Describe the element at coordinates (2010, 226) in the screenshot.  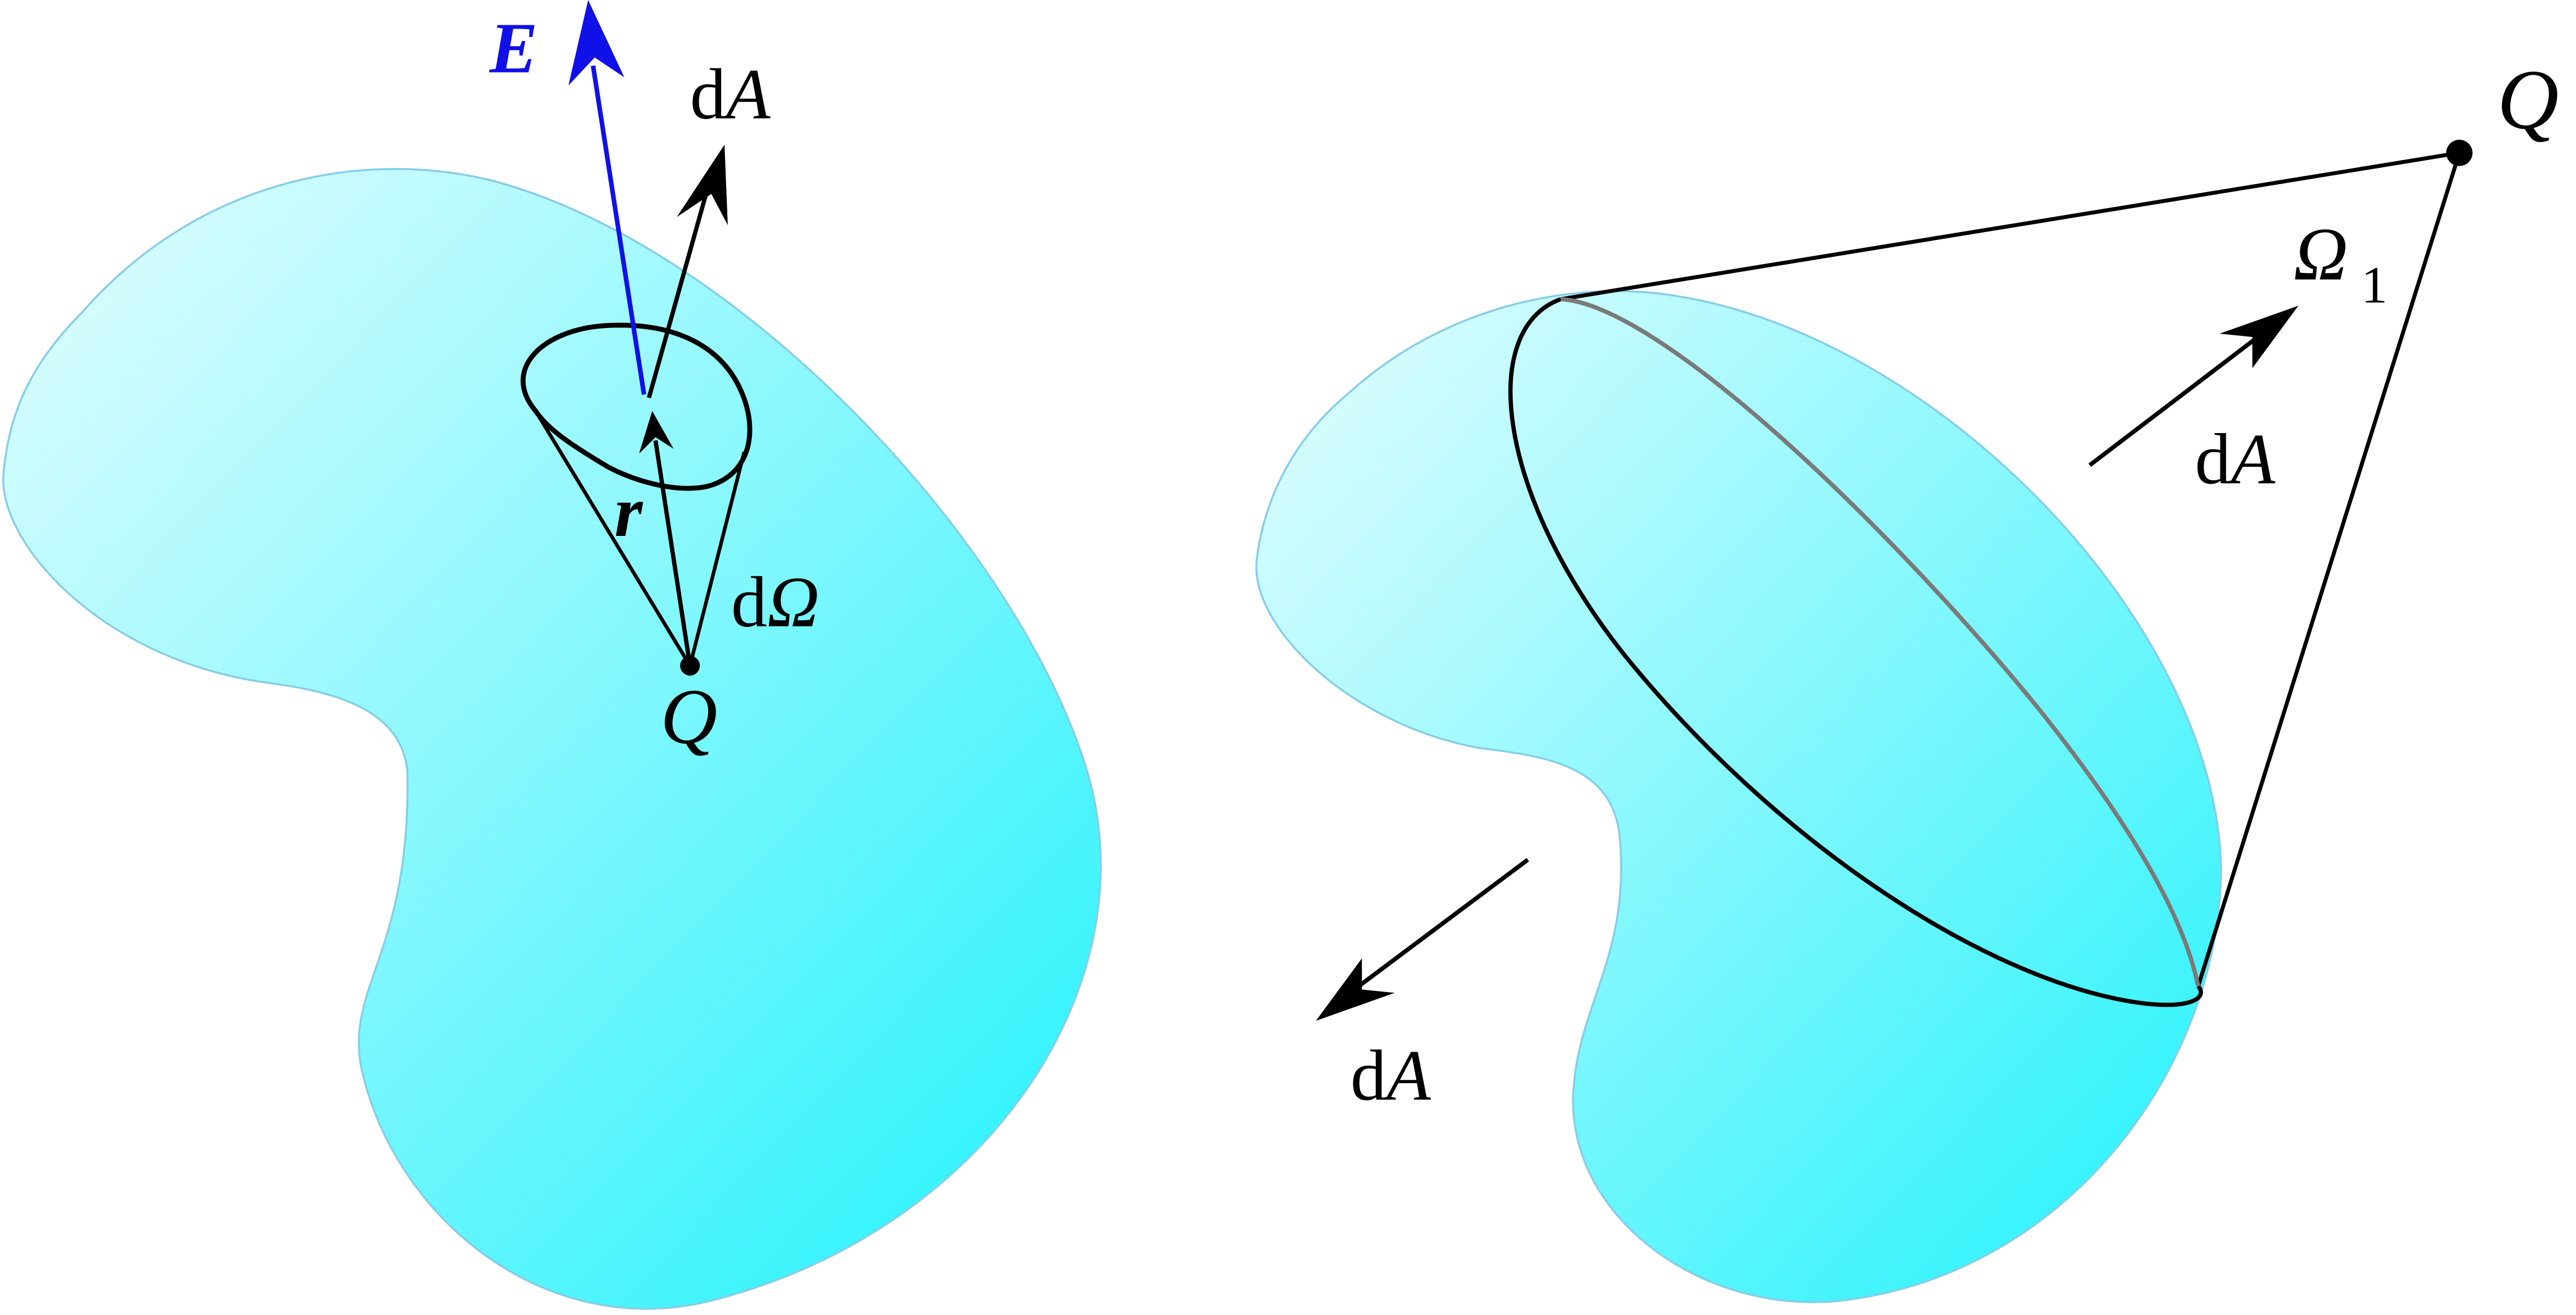
I see `cone-edge-upper` at that location.